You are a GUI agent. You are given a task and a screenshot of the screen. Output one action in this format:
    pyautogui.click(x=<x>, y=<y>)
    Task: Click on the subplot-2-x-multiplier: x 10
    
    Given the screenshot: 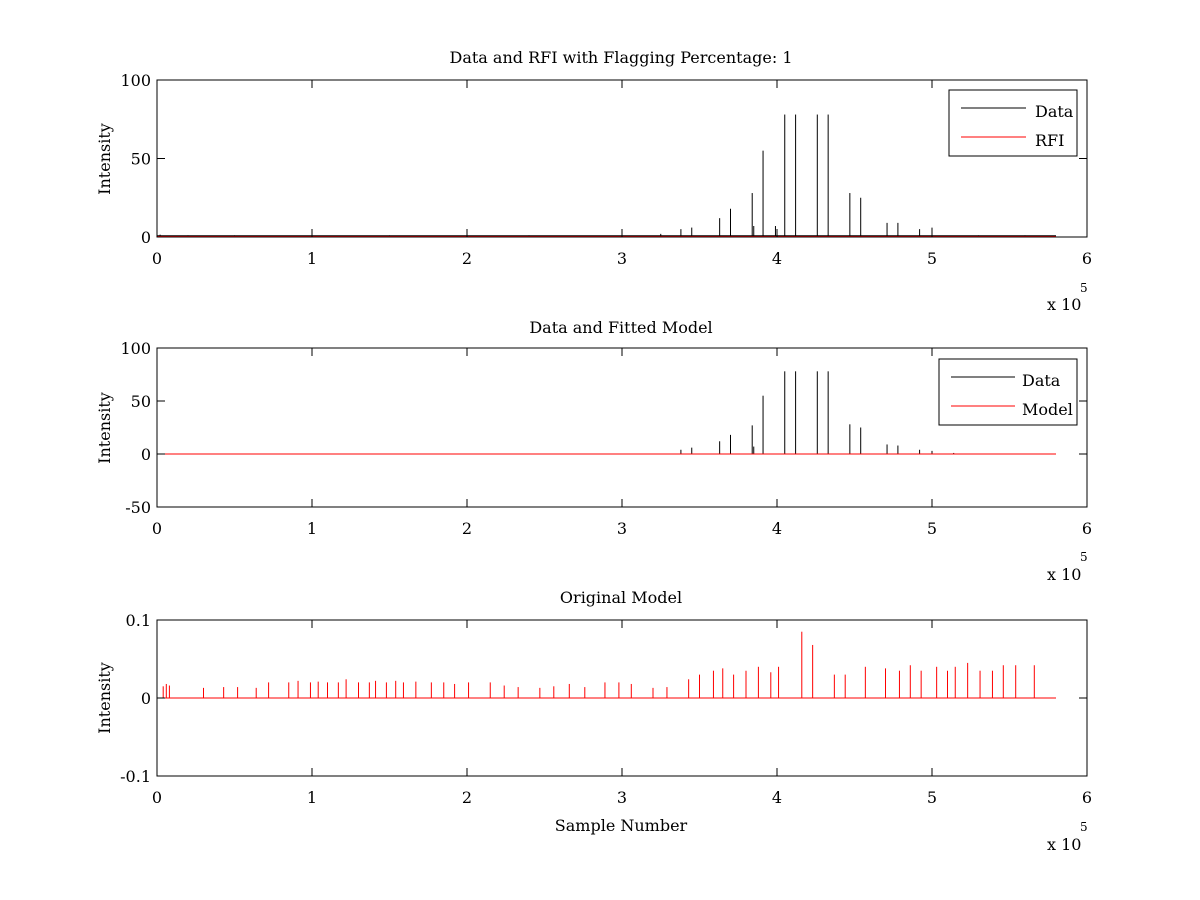 What is the action you would take?
    pyautogui.click(x=1064, y=574)
    